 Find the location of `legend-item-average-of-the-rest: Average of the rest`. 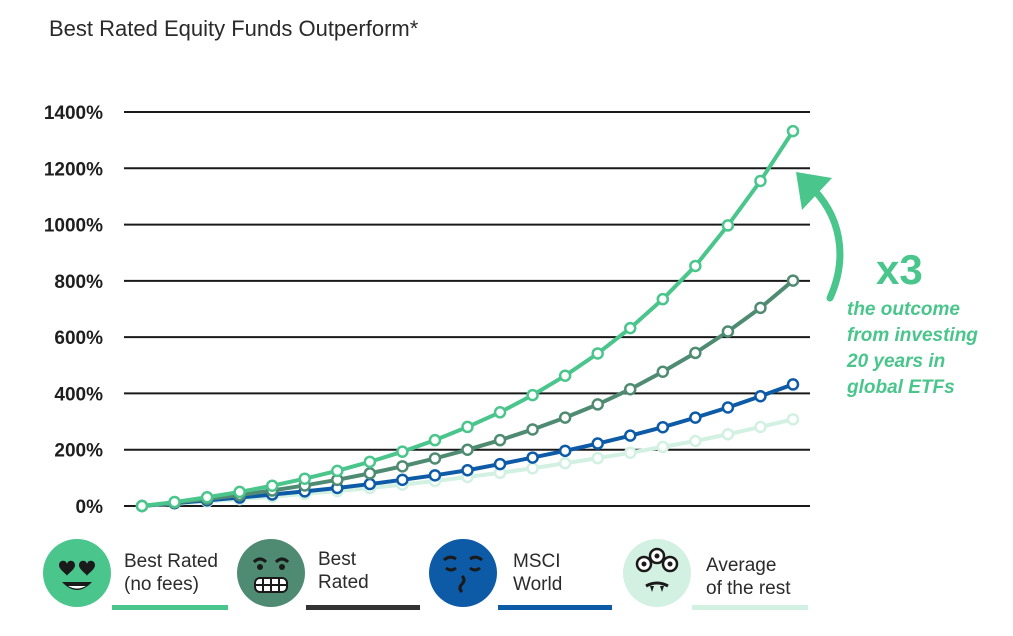

legend-item-average-of-the-rest: Average of the rest is located at coordinates (717, 578).